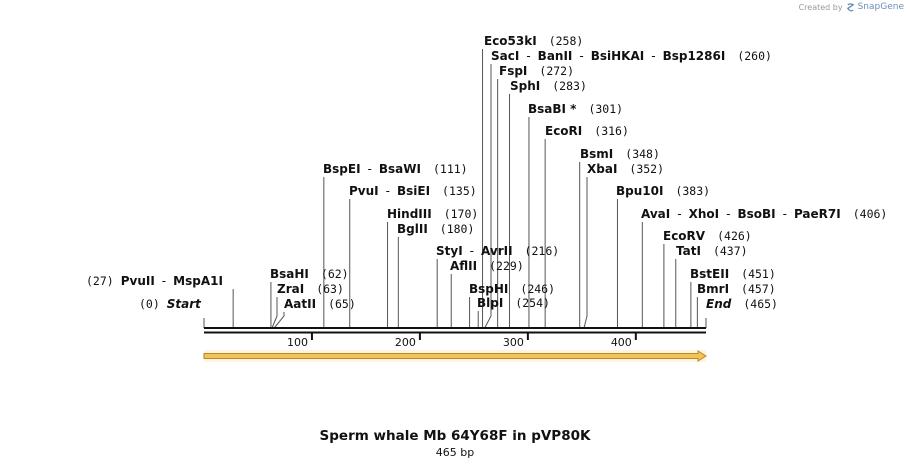 This screenshot has height=468, width=910. I want to click on enzyme-label: BspEI - BsaWI (111), so click(395, 169).